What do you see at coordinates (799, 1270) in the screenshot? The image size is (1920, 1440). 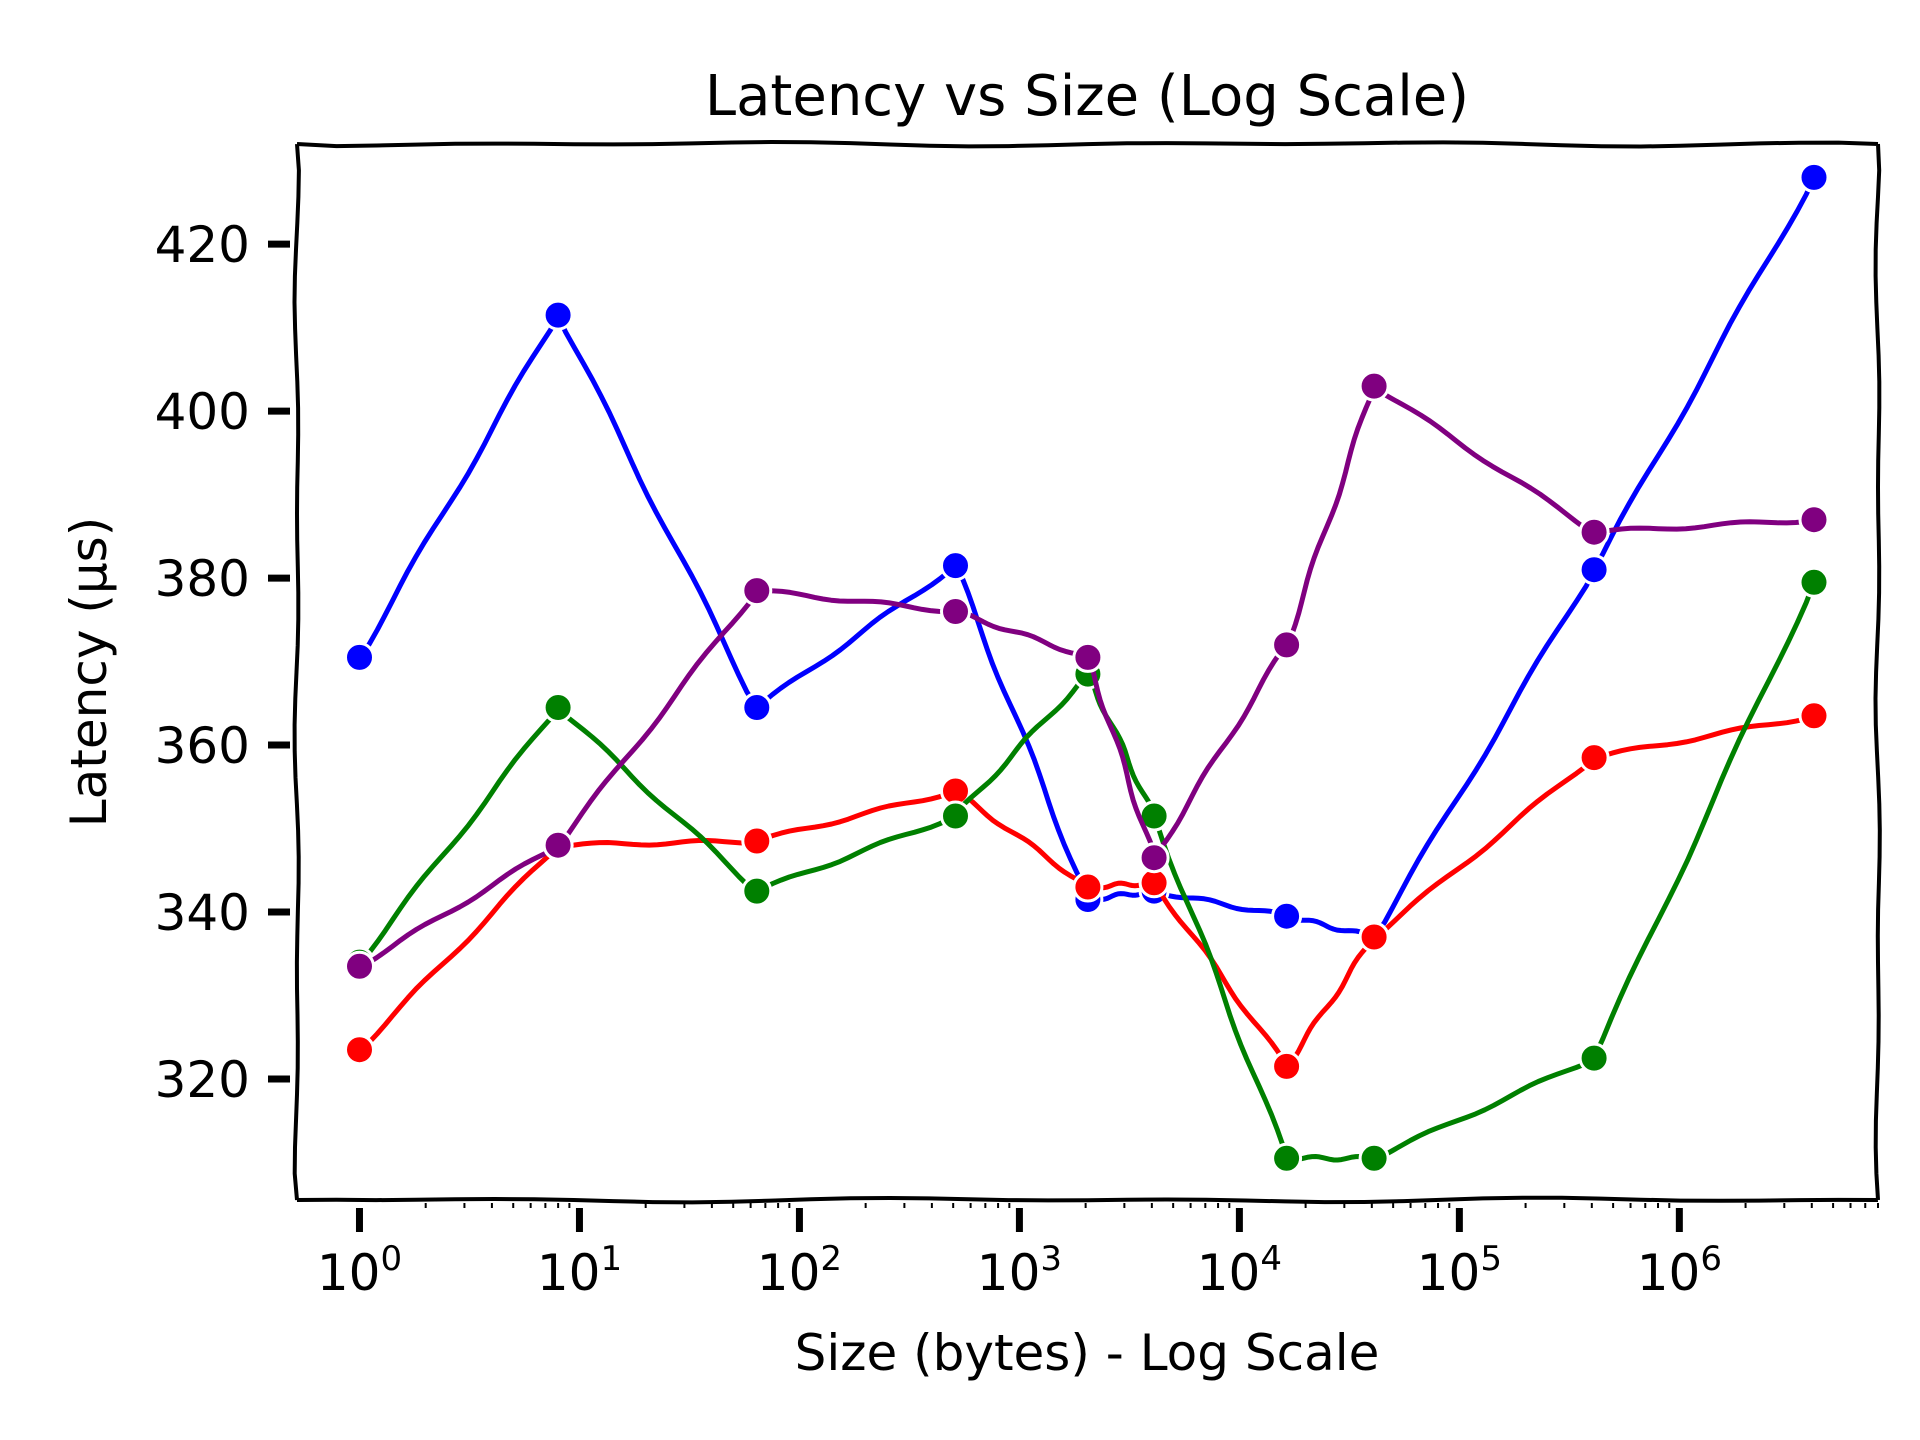 I see `x-tick-label: 10²` at bounding box center [799, 1270].